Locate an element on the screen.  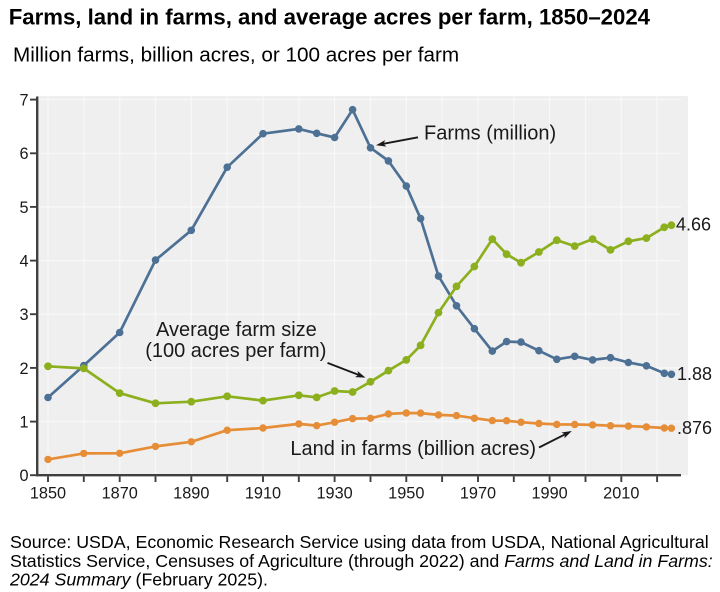
svg-text: 4 is located at coordinates (23, 262).